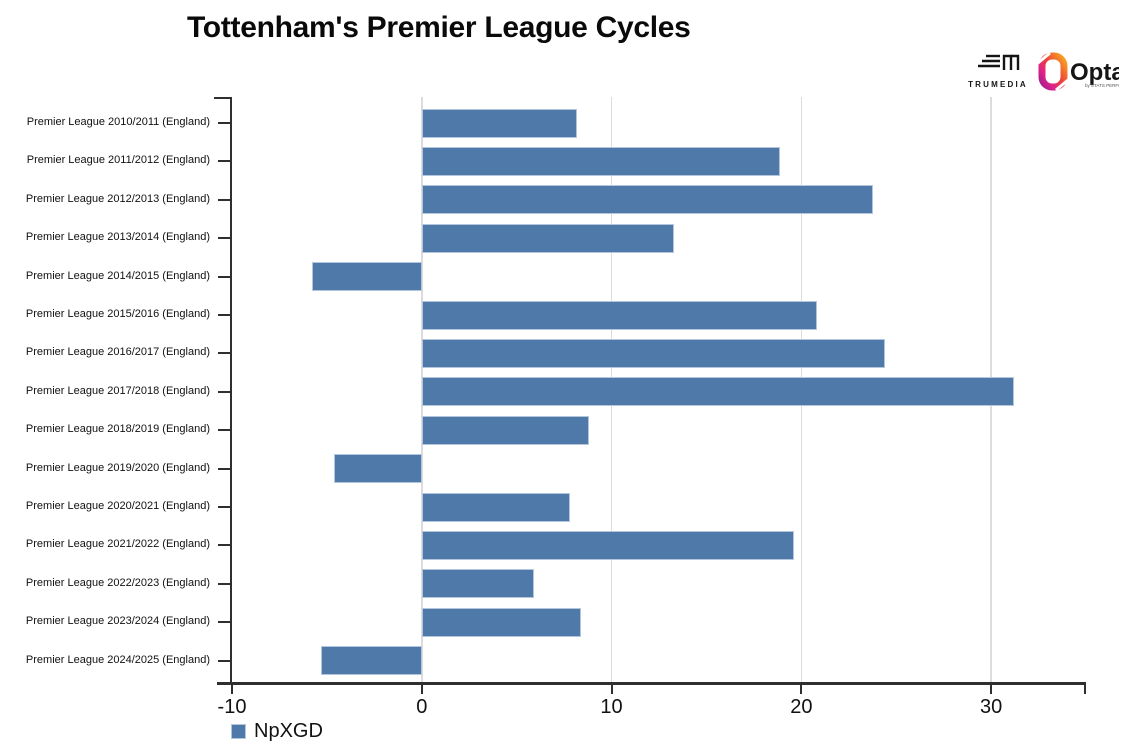 This screenshot has height=750, width=1124. What do you see at coordinates (495, 507) in the screenshot?
I see `bar-Premier League 2020/2021 (England)` at bounding box center [495, 507].